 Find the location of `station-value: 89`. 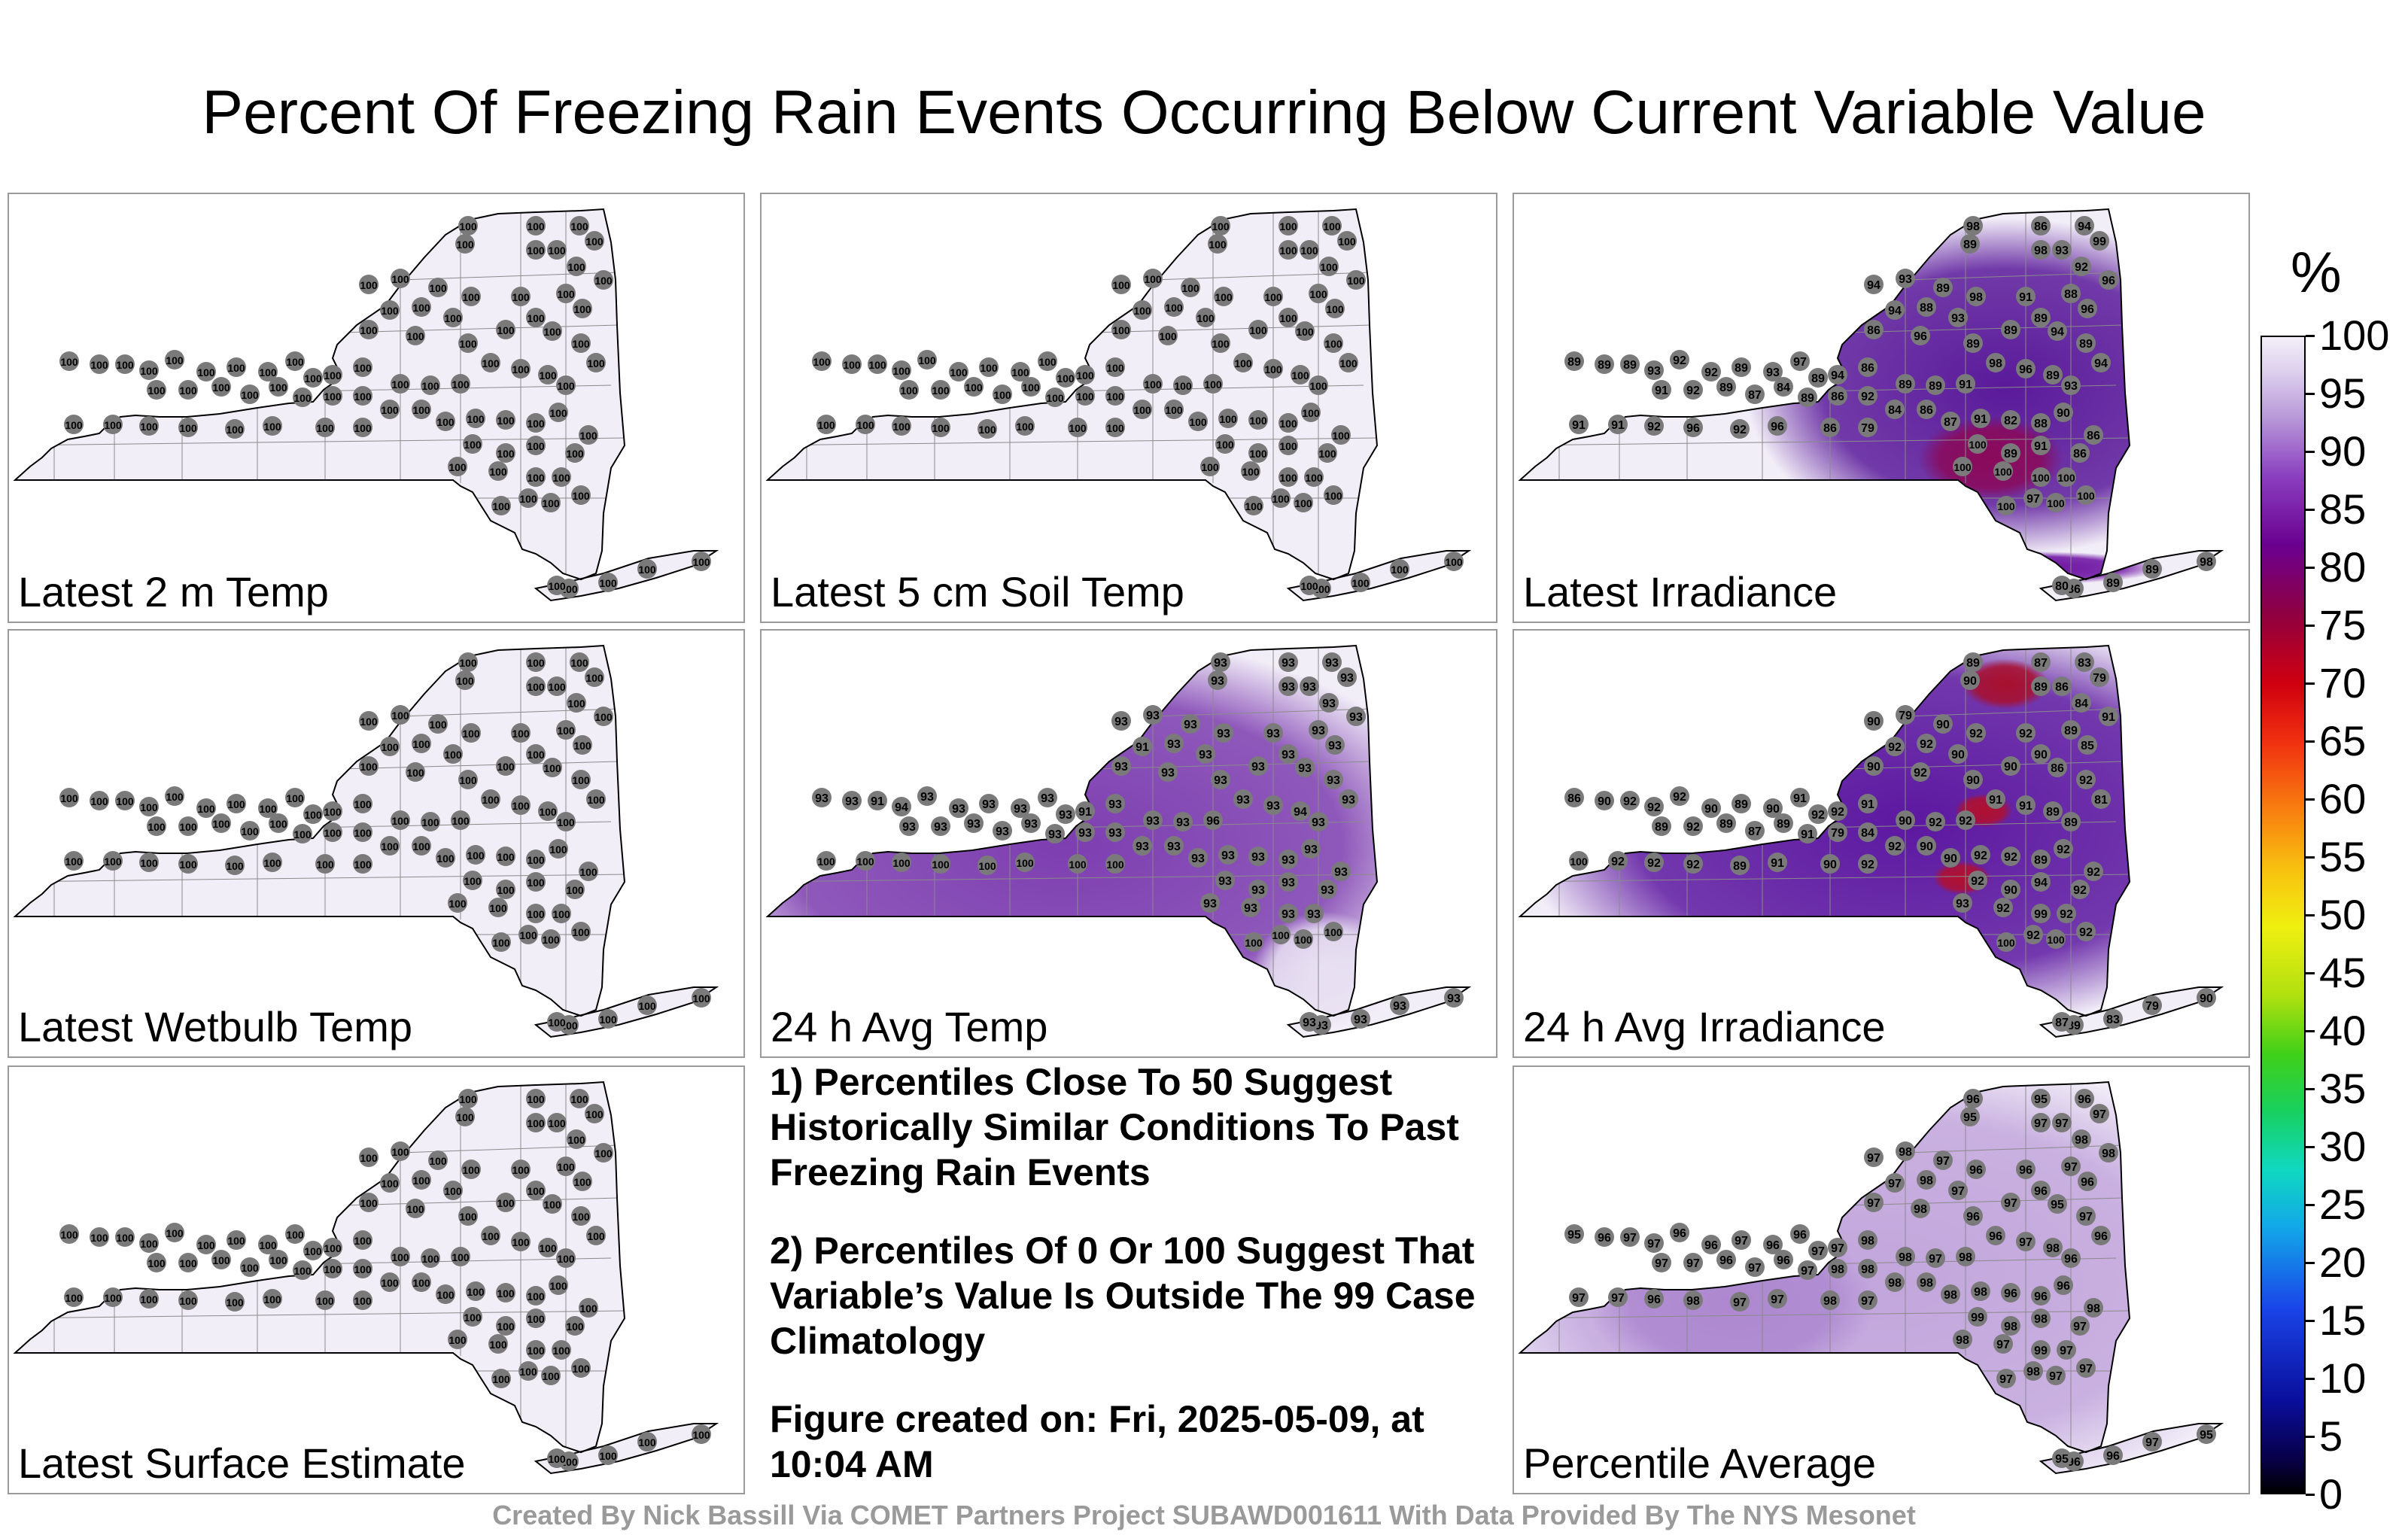

station-value: 89 is located at coordinates (1726, 824).